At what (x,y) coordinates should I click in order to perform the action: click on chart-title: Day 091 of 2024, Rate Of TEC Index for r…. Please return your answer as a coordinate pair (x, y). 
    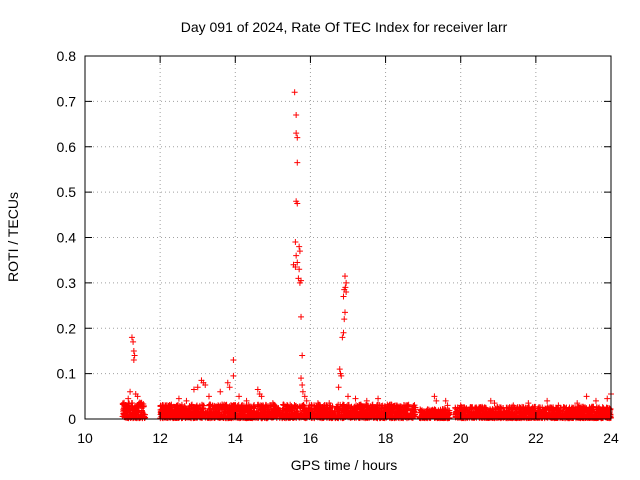
    Looking at the image, I should click on (344, 27).